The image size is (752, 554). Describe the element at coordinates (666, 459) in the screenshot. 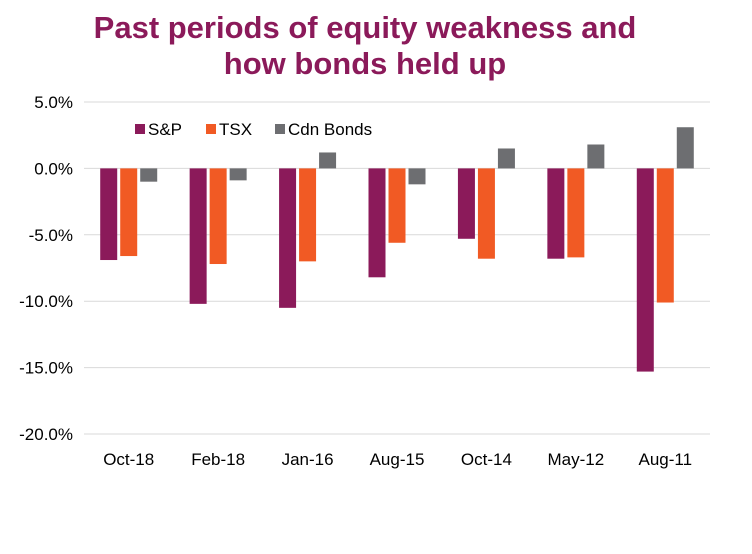

I see `x-tick-label: Aug-11` at that location.